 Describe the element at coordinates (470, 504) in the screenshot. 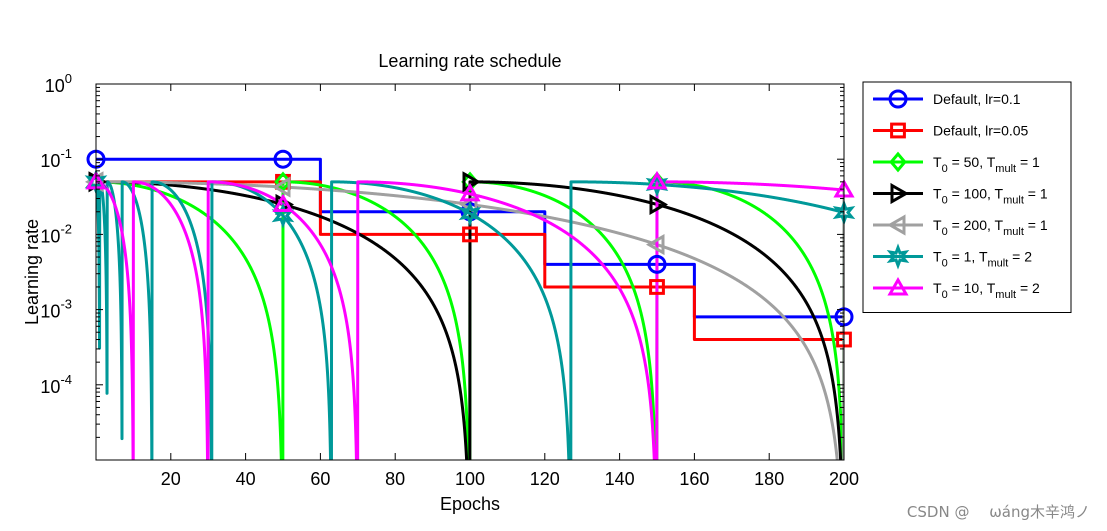

I see `x-axis-label: Epochs` at that location.